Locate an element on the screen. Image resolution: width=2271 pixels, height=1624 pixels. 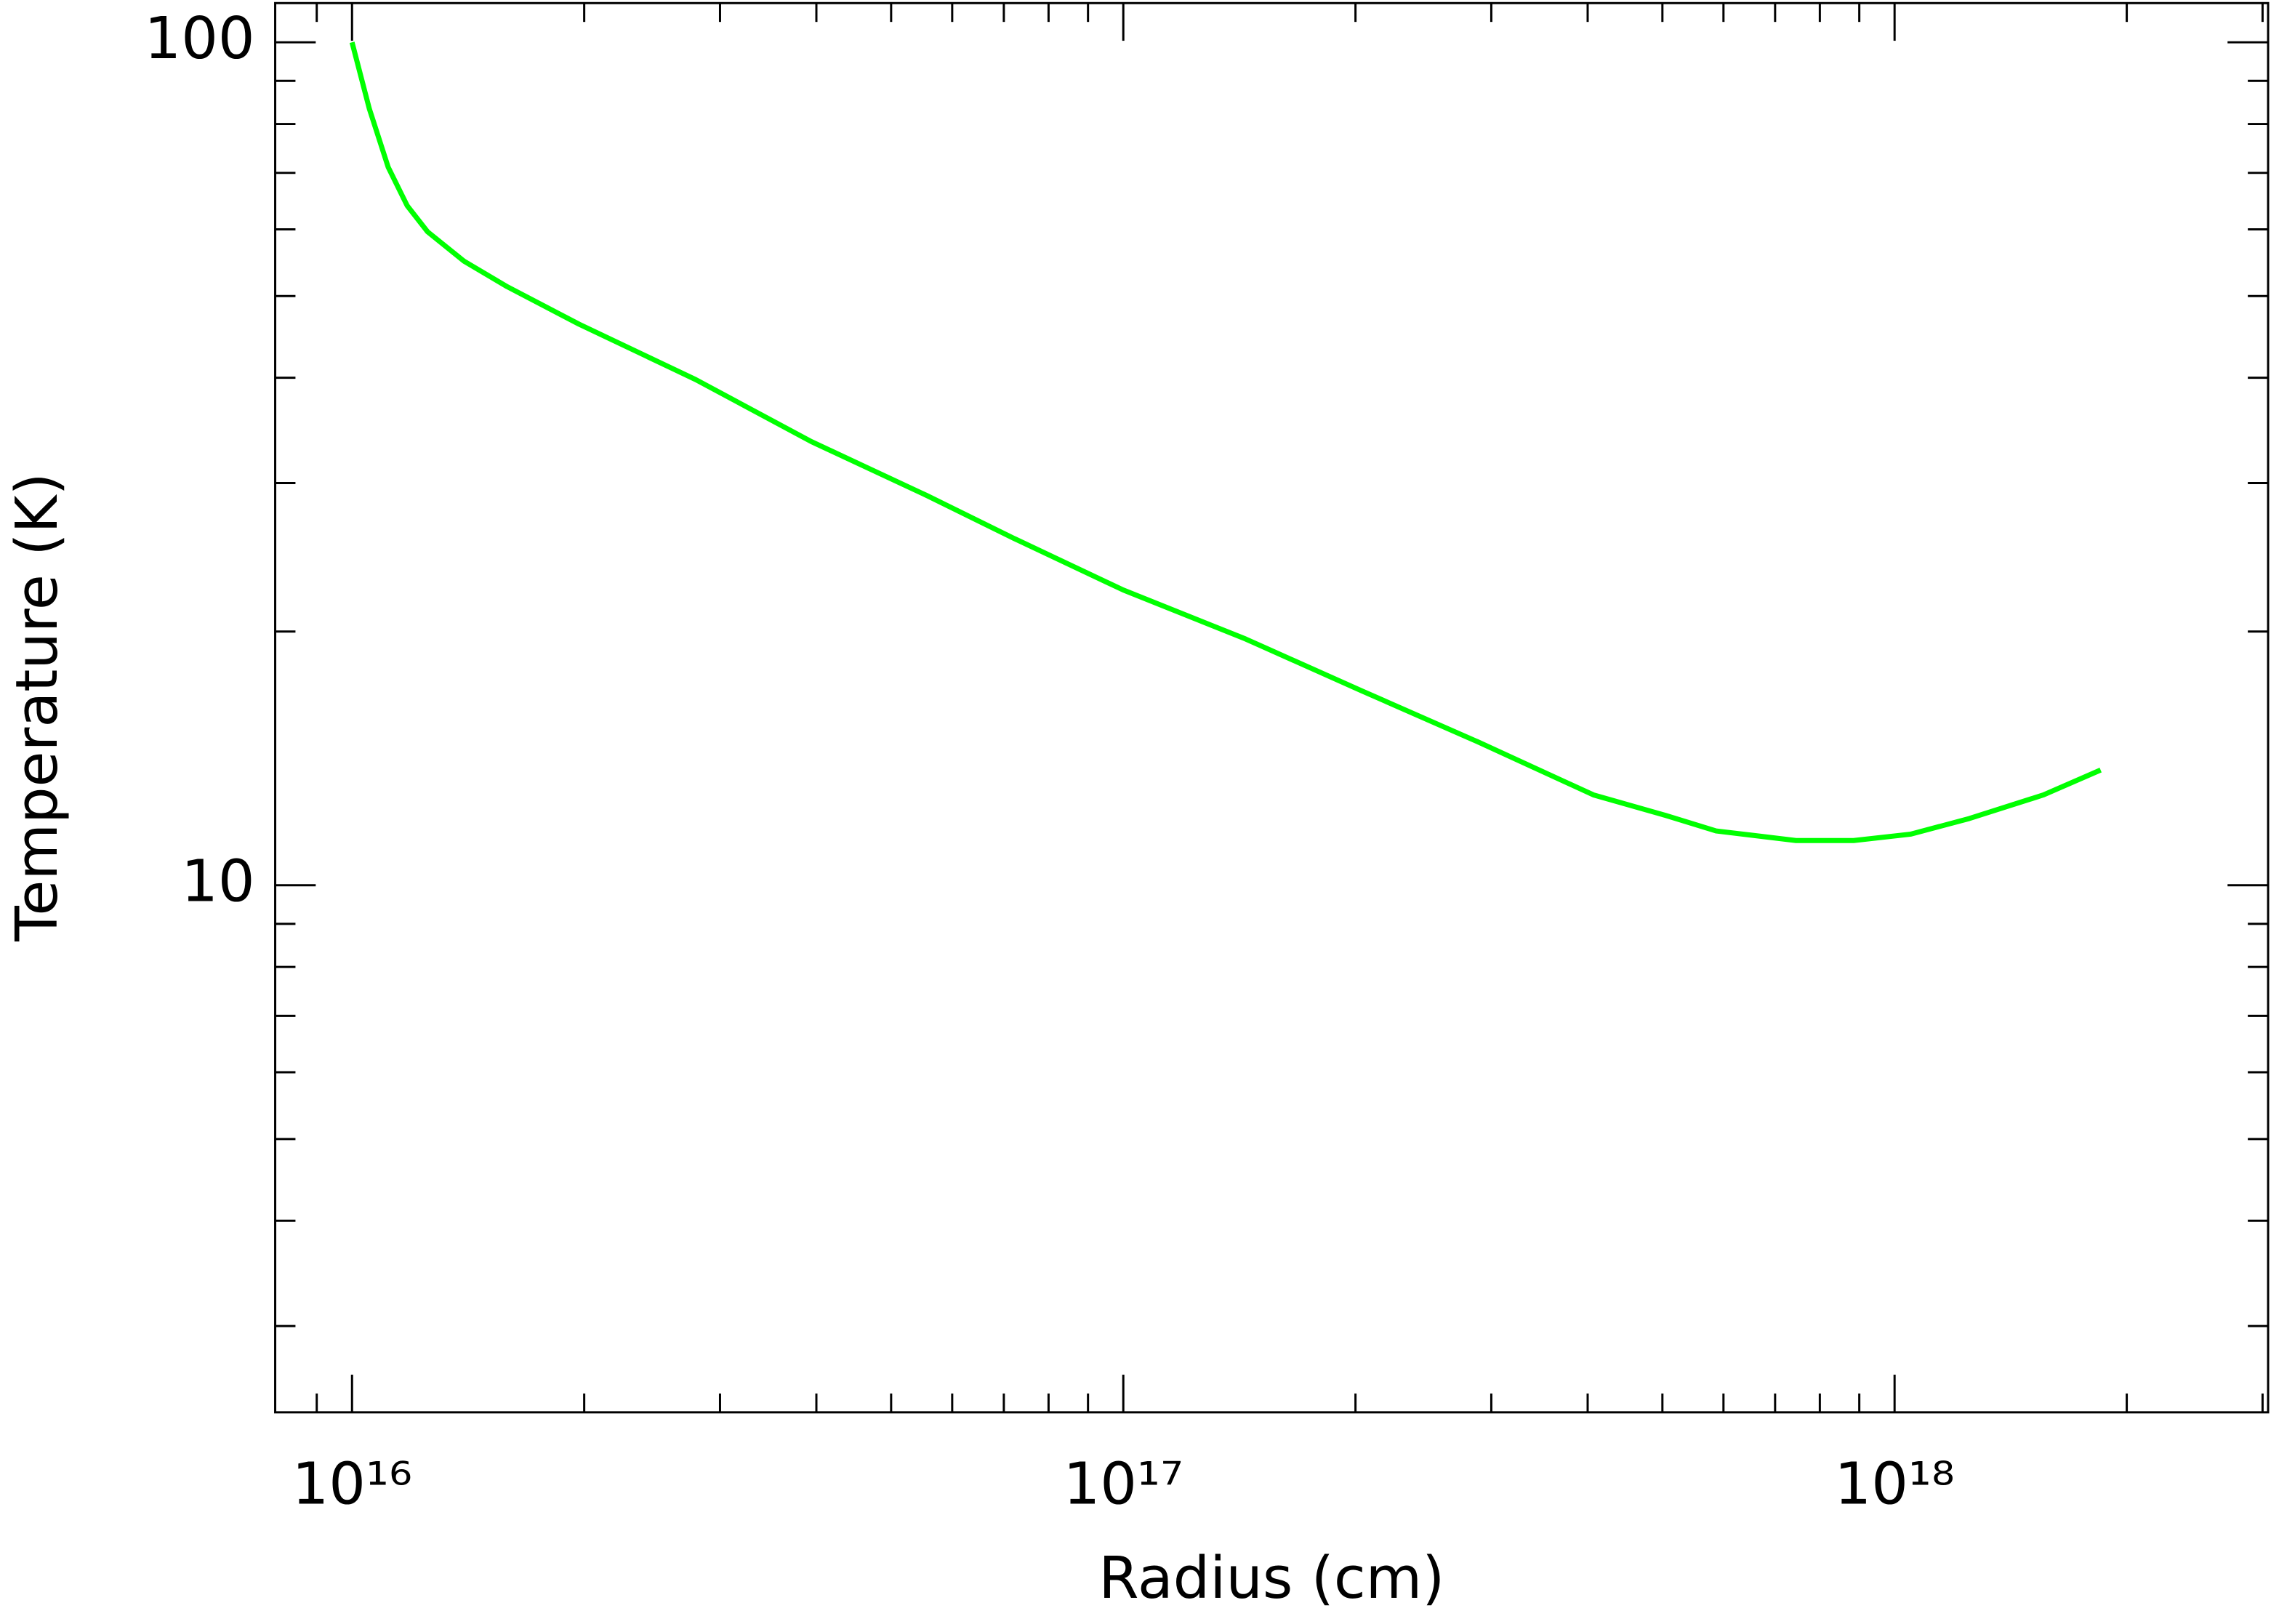
y-axis-label: Temperature (K) is located at coordinates (37, 707).